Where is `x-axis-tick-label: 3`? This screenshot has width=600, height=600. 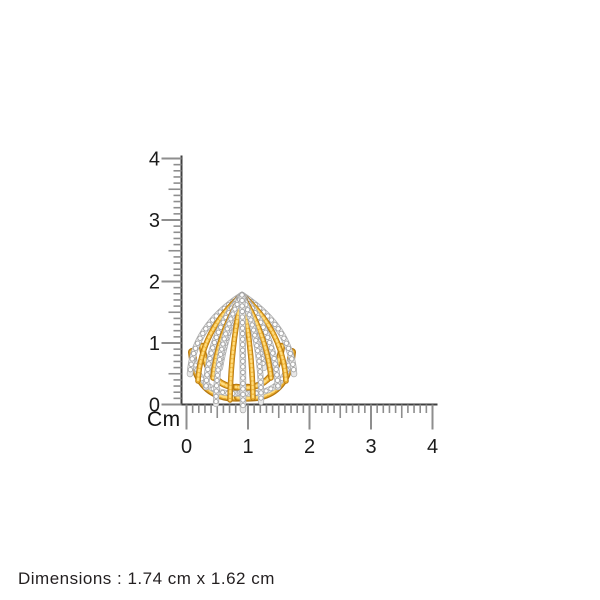 x-axis-tick-label: 3 is located at coordinates (370, 447).